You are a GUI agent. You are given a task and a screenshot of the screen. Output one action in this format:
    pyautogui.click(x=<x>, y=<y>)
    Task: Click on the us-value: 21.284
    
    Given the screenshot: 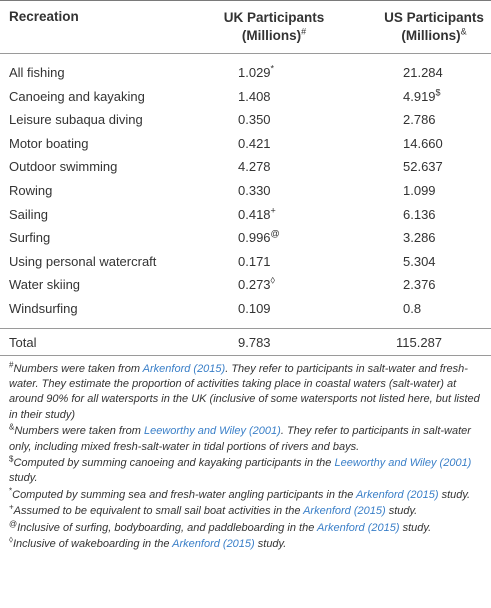 What is the action you would take?
    pyautogui.click(x=423, y=72)
    